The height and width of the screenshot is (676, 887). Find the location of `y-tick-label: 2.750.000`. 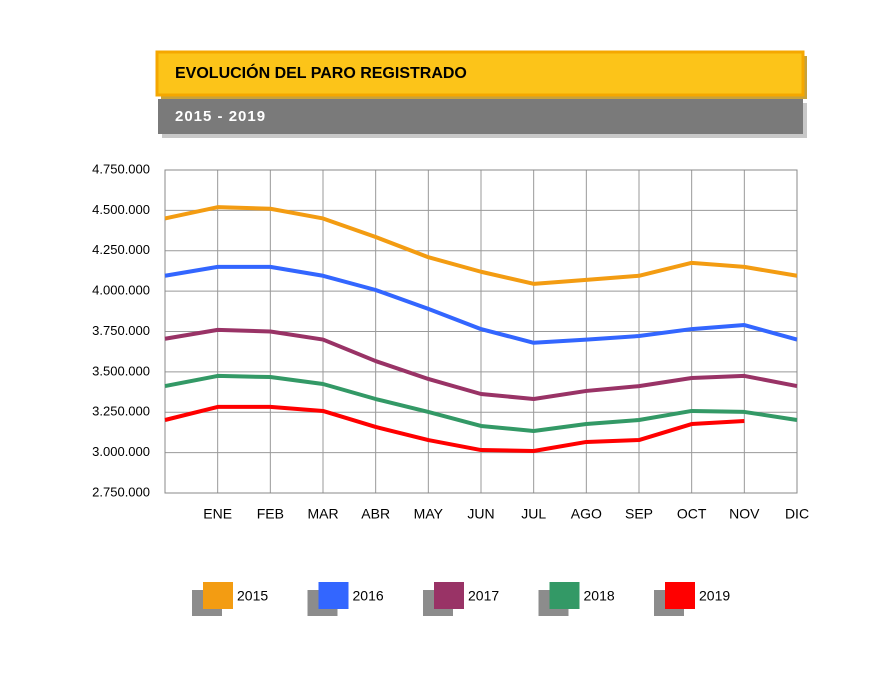

y-tick-label: 2.750.000 is located at coordinates (121, 491).